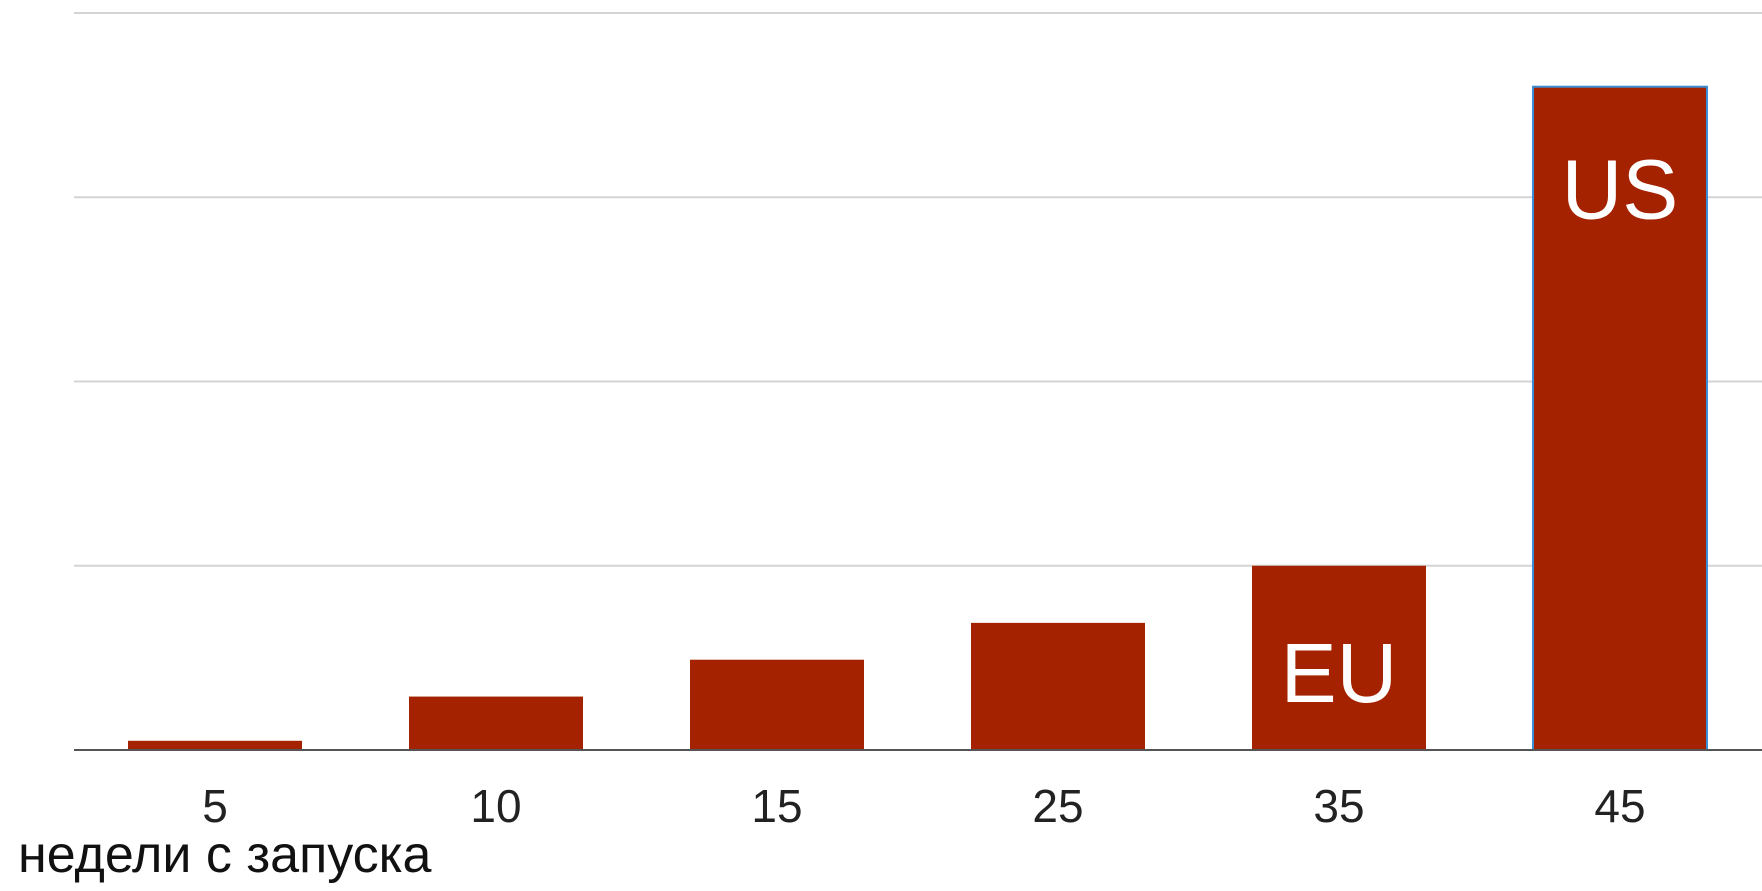 Image resolution: width=1762 pixels, height=891 pixels. Describe the element at coordinates (1057, 806) in the screenshot. I see `x-tick-label: 25` at that location.